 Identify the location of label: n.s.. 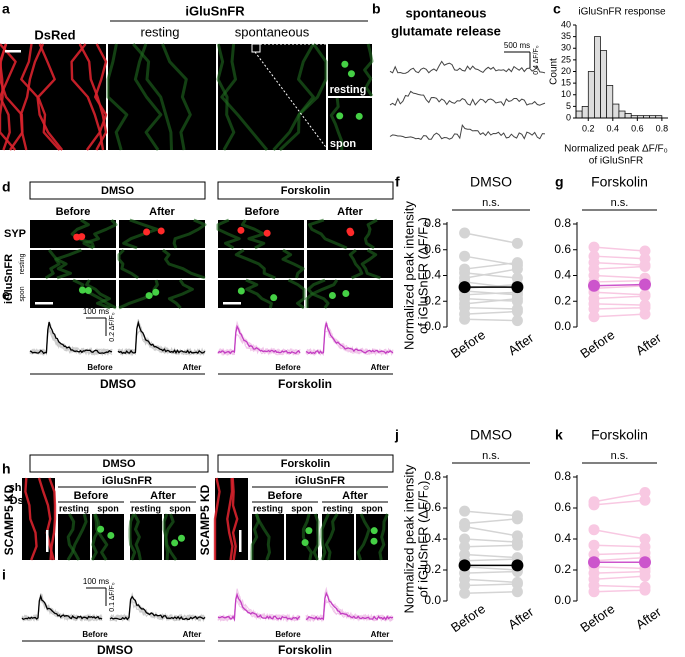
(491, 456).